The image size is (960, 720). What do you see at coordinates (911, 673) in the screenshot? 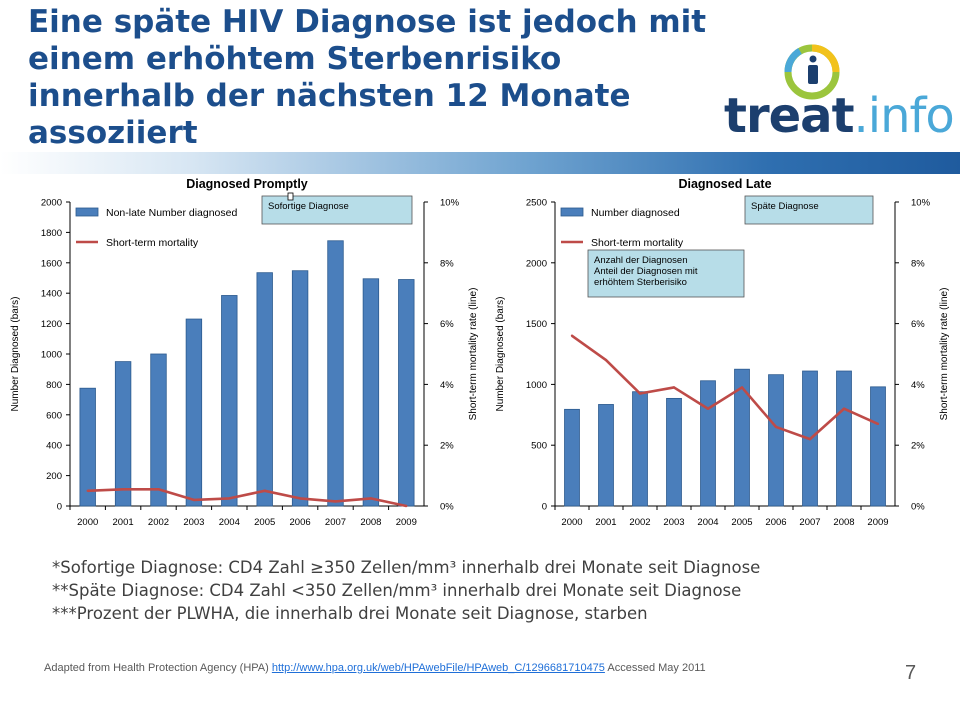
I see `page-number: 7` at bounding box center [911, 673].